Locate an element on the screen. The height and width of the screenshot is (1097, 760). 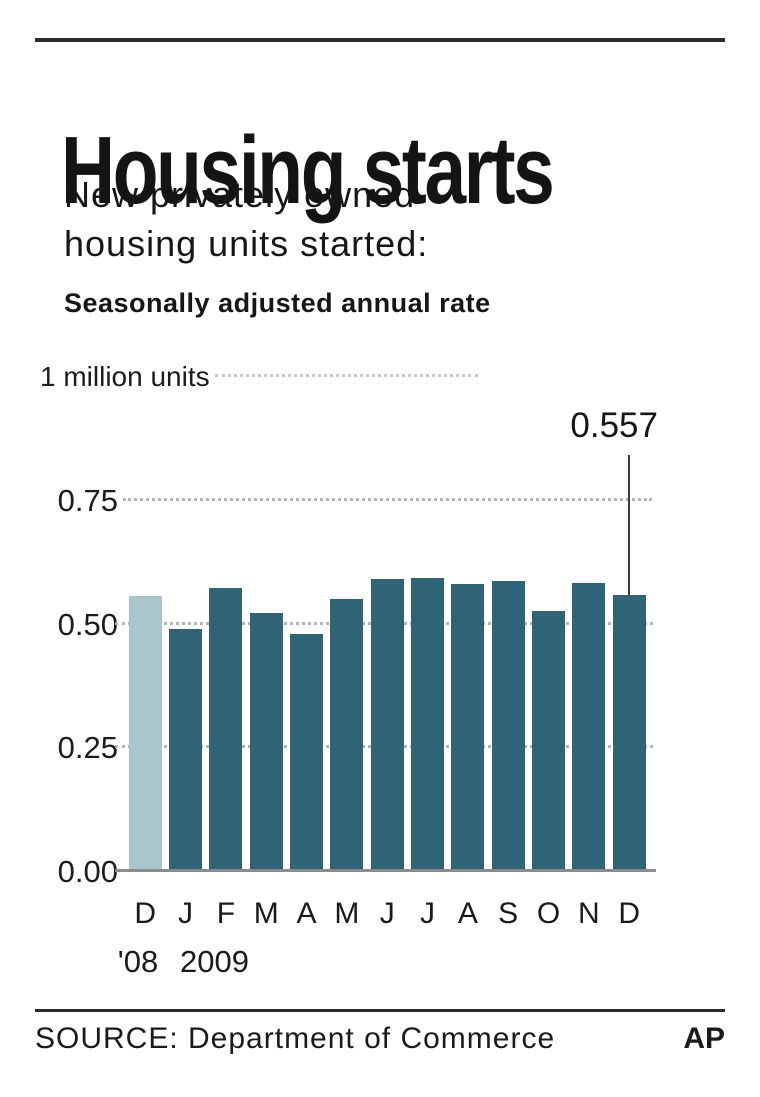
bar-5-M is located at coordinates (347, 734).